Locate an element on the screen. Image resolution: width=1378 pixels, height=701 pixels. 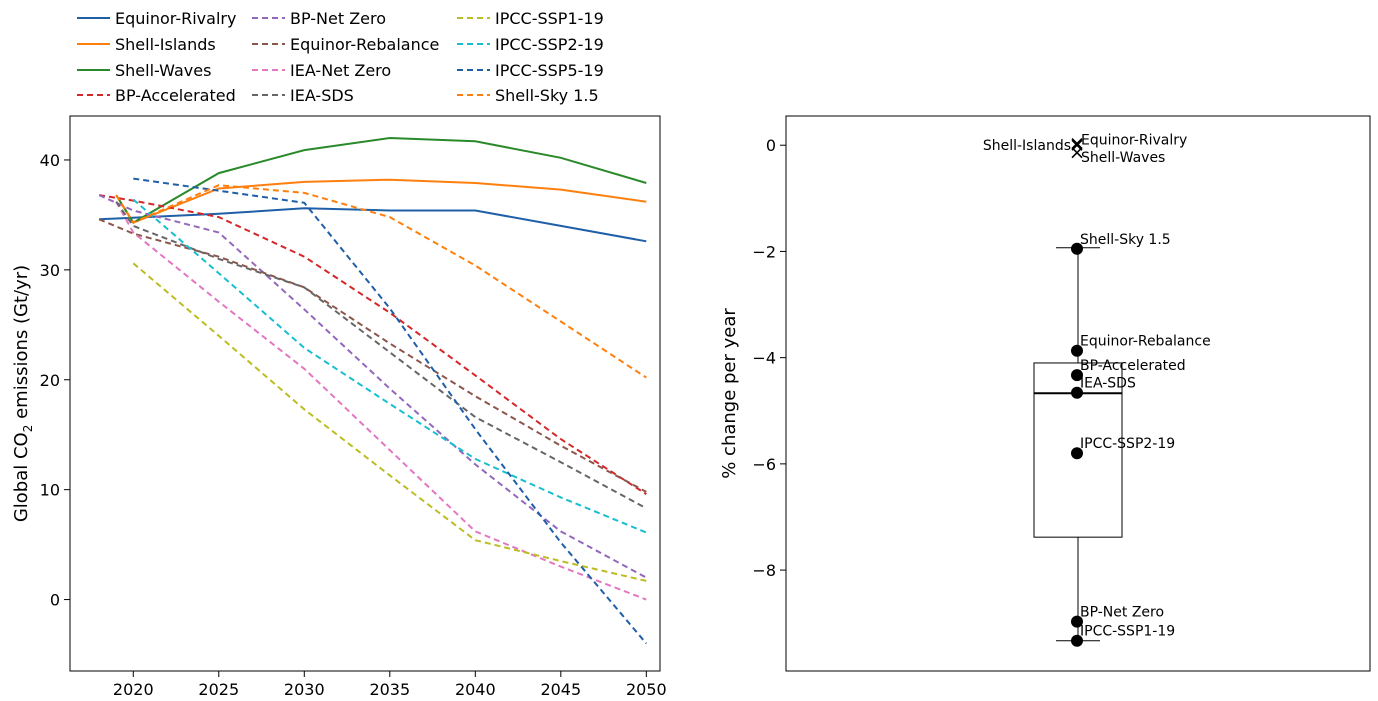
legend-item-ipcc-ssp2-19: IPCC-SSP2-19 is located at coordinates (530, 44).